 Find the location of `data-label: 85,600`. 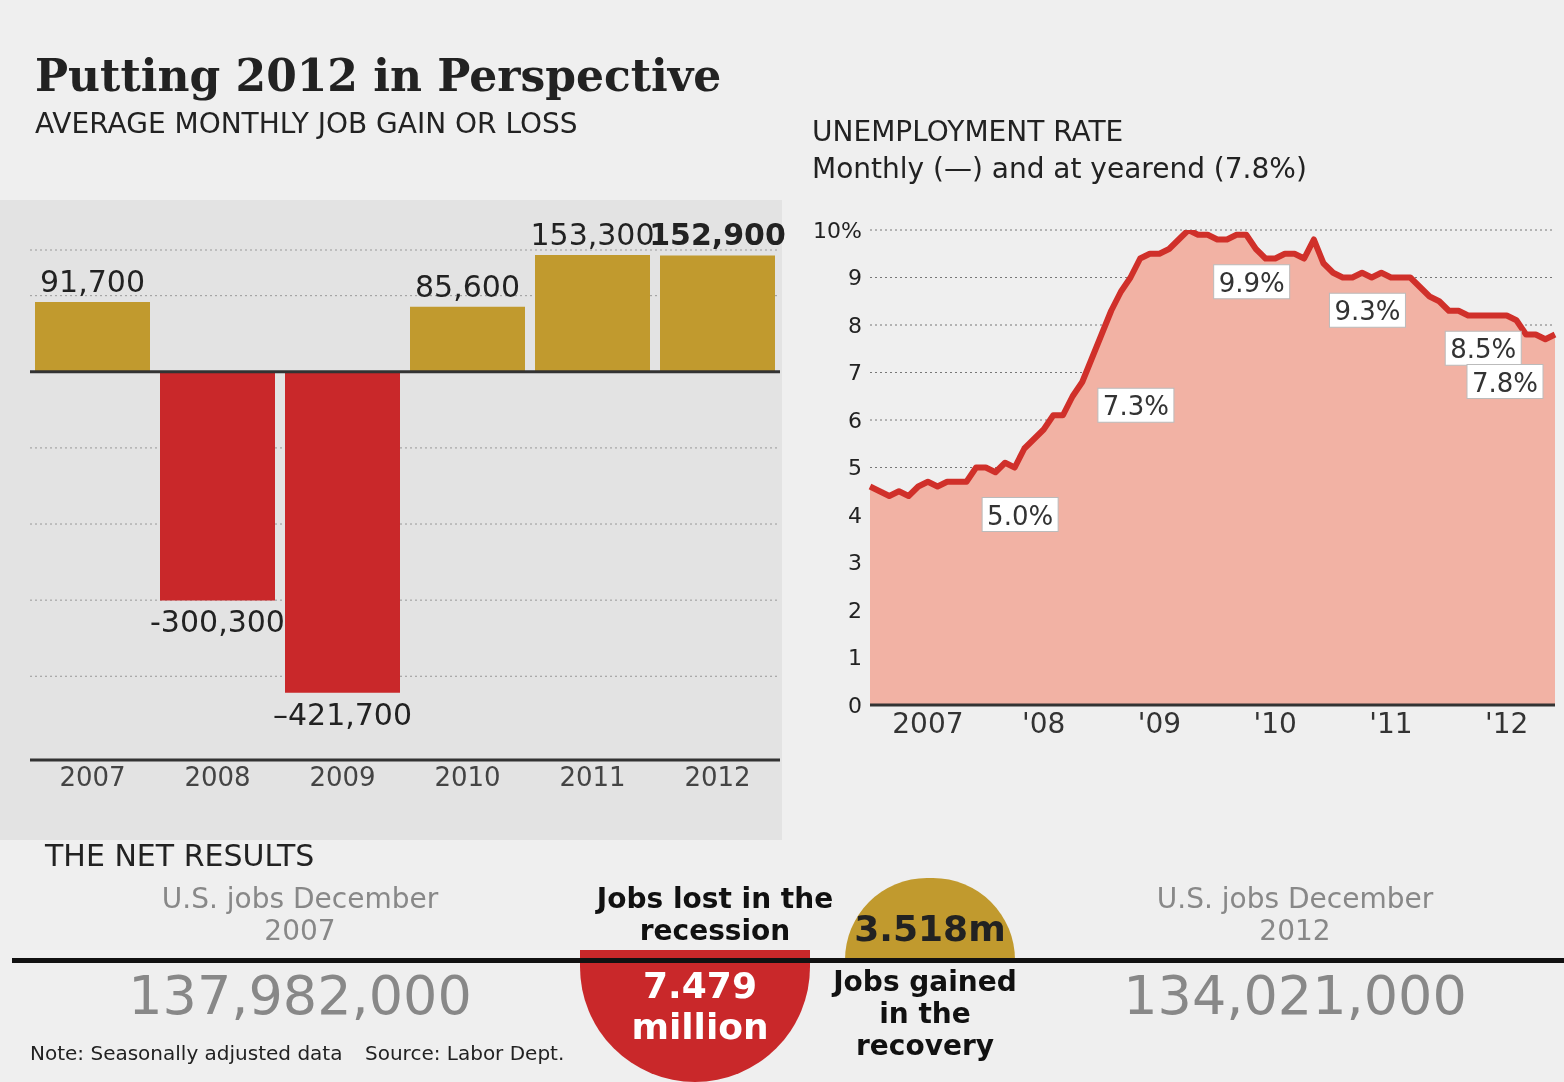

data-label: 85,600 is located at coordinates (467, 286).